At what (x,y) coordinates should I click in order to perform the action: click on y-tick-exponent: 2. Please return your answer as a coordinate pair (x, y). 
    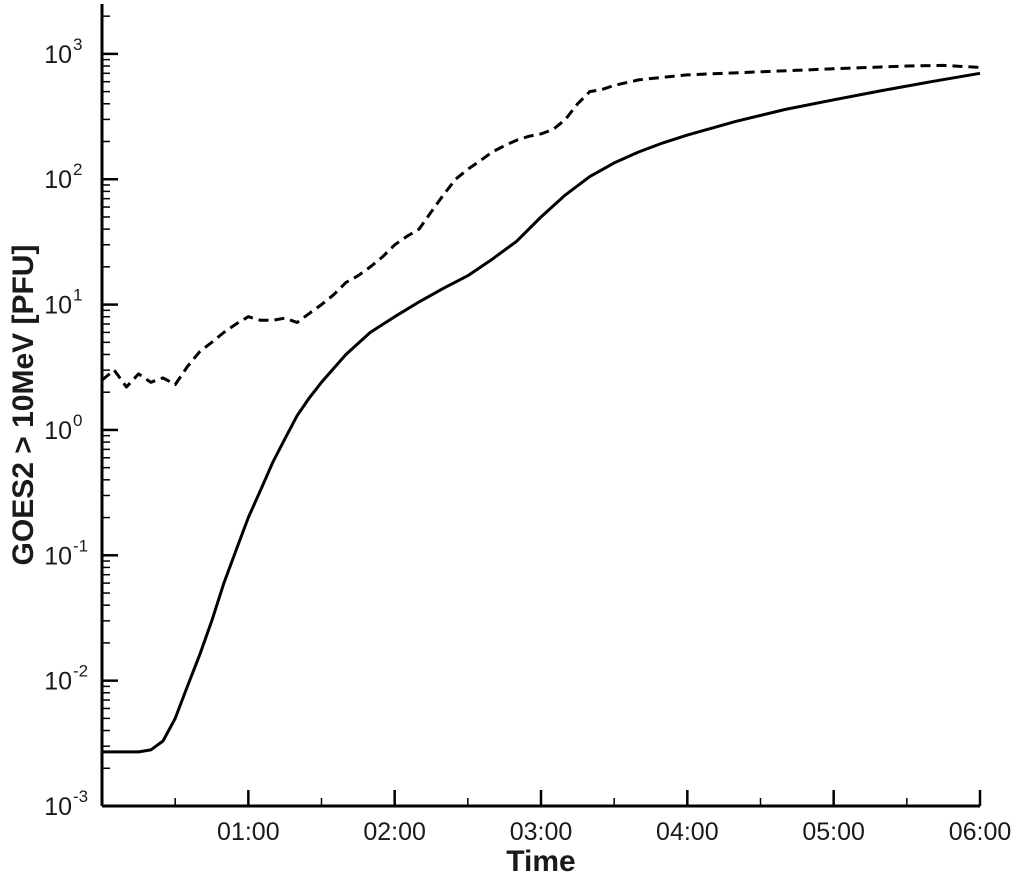
    Looking at the image, I should click on (77, 169).